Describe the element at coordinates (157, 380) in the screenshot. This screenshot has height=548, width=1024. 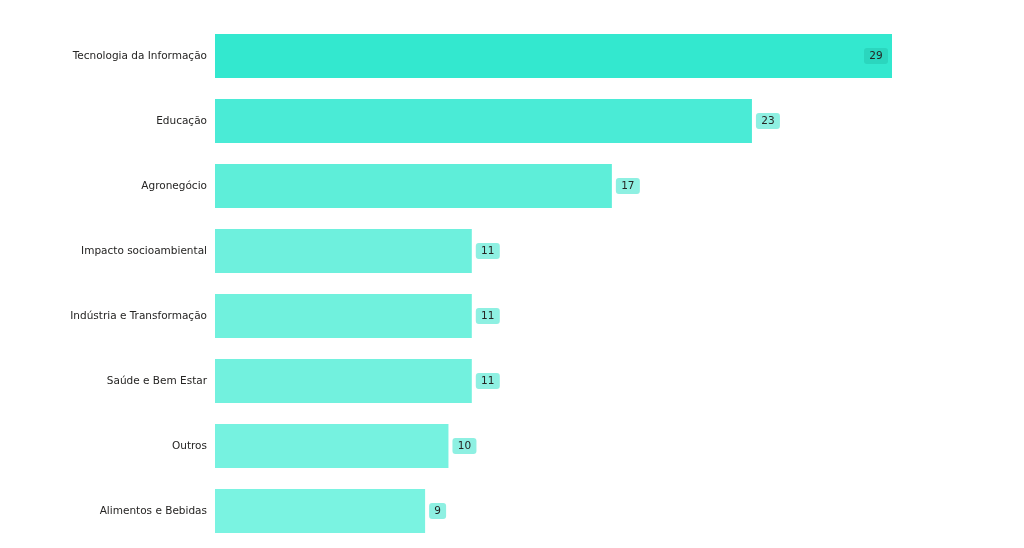
I see `y-tick-label: Saúde e Bem Estar` at that location.